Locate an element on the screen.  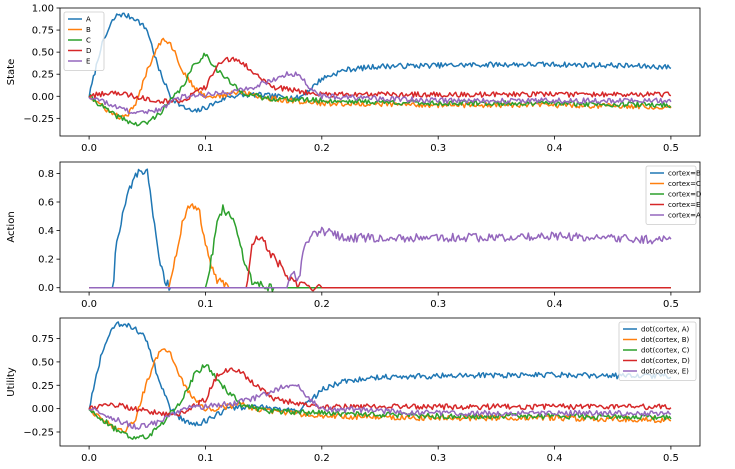
legend-label: cortex=A is located at coordinates (684, 216).